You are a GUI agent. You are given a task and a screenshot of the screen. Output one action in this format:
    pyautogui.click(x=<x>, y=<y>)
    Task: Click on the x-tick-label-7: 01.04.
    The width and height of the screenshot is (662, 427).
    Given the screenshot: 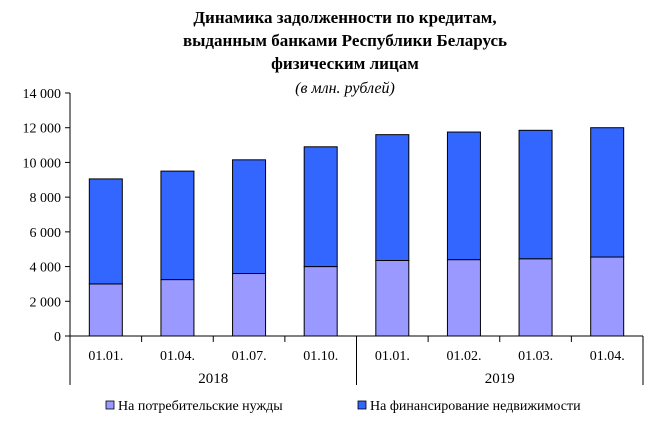 What is the action you would take?
    pyautogui.click(x=607, y=356)
    